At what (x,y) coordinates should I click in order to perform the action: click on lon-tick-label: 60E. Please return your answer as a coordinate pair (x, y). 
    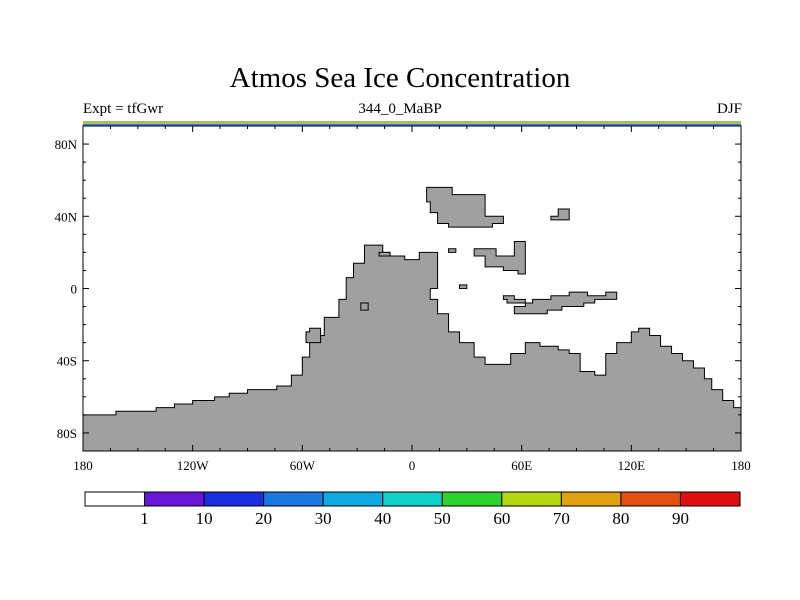
    Looking at the image, I should click on (521, 465).